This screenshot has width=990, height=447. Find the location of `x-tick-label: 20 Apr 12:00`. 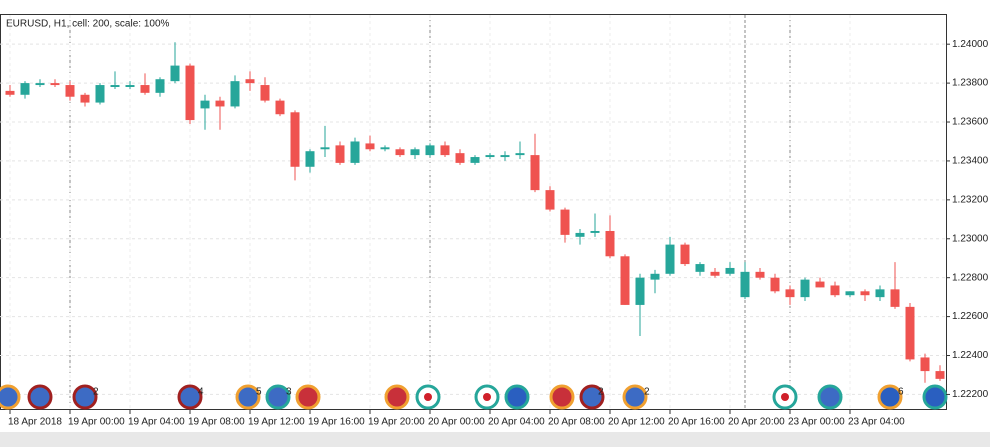

x-tick-label: 20 Apr 12:00 is located at coordinates (636, 422).